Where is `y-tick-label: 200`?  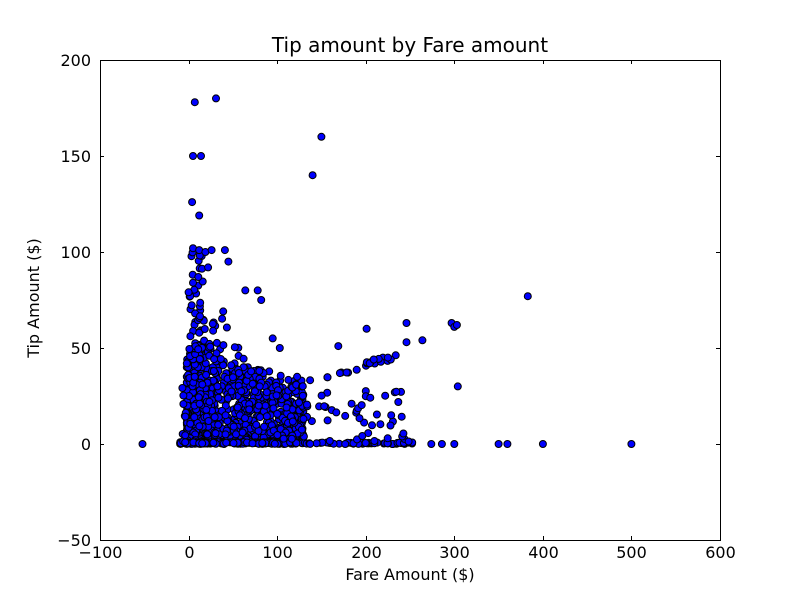 y-tick-label: 200 is located at coordinates (75, 60).